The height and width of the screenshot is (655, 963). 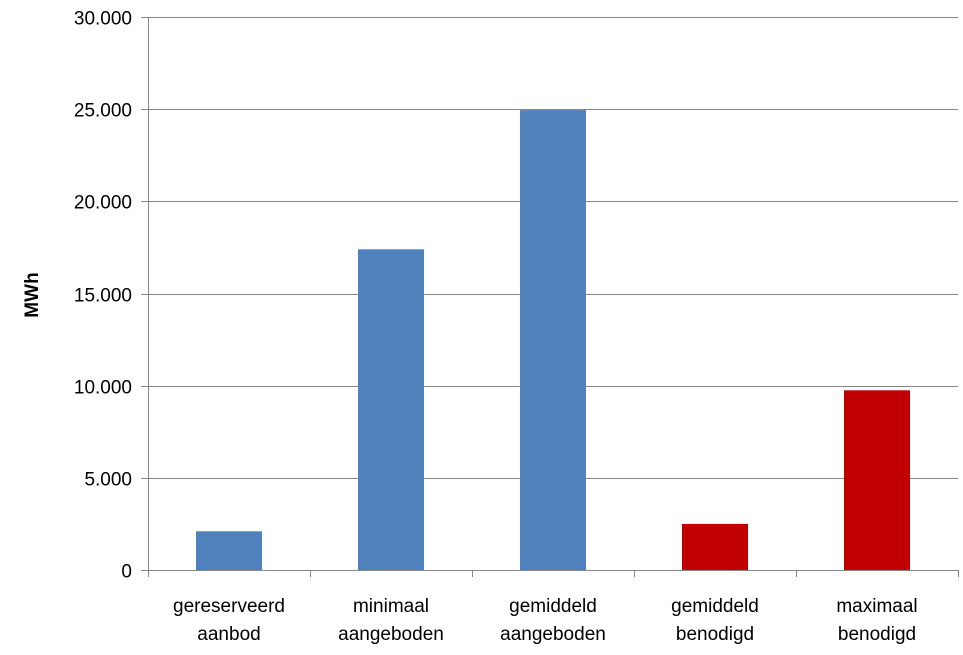 I want to click on x-tick-label-line: maximaal, so click(x=876, y=606).